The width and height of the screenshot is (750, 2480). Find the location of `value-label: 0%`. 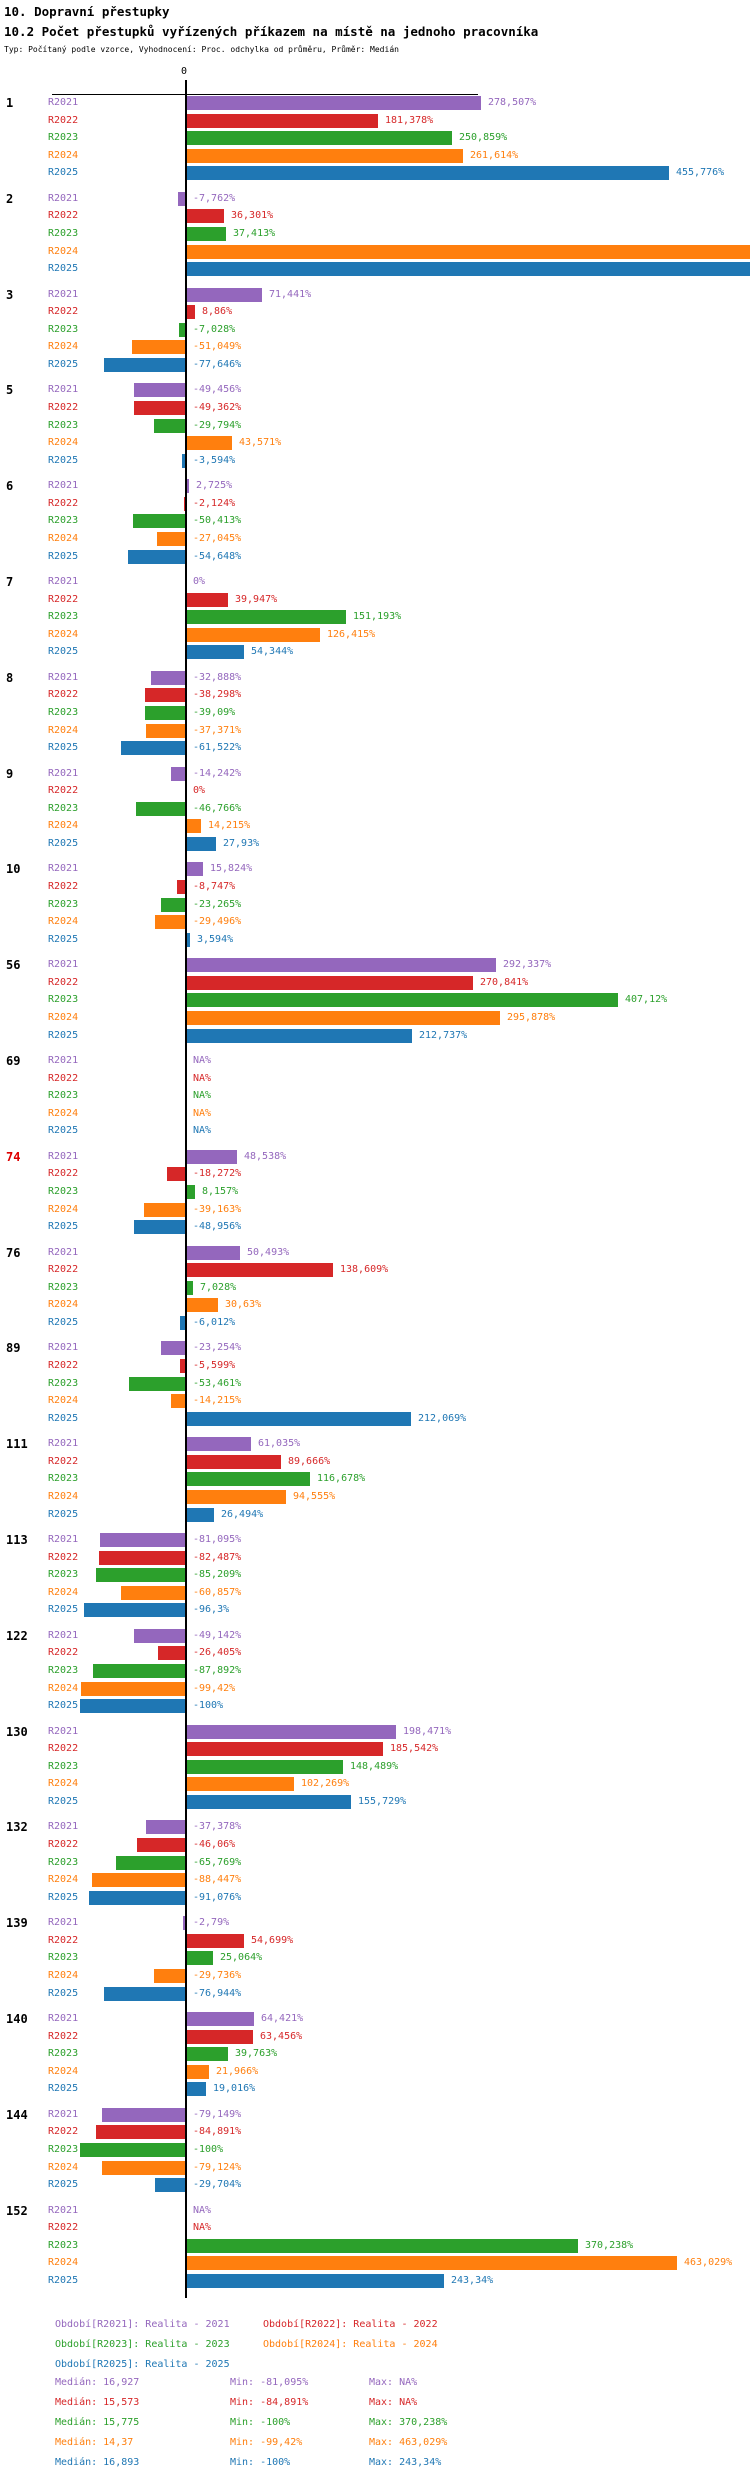

value-label: 0% is located at coordinates (199, 581).